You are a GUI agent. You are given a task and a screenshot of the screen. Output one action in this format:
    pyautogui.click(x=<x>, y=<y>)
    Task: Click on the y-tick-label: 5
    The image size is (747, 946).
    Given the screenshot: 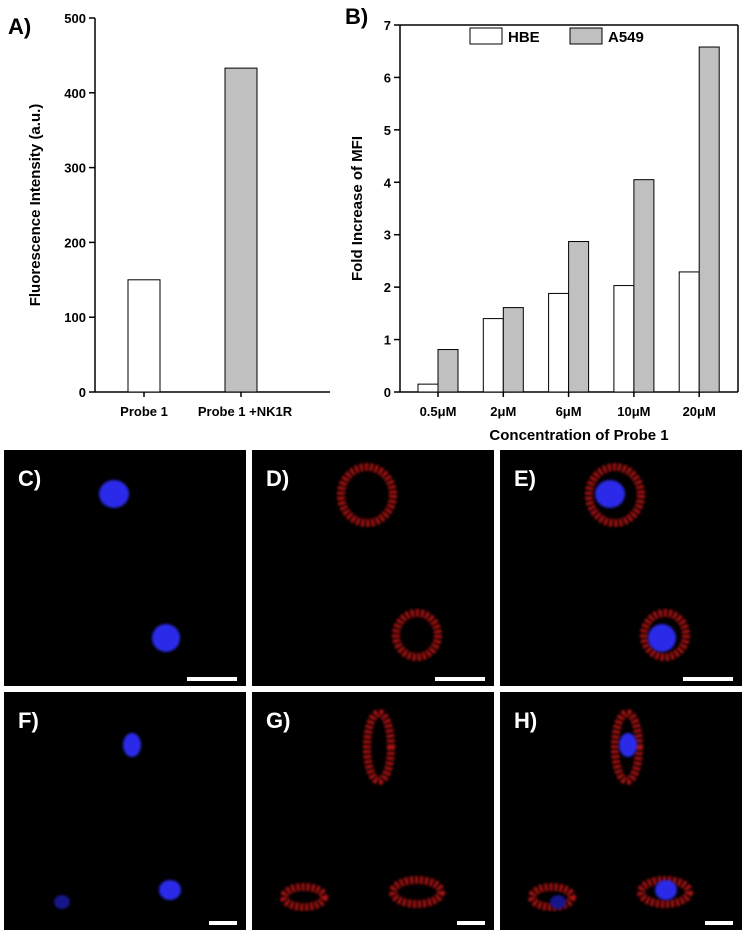 What is the action you would take?
    pyautogui.click(x=387, y=130)
    